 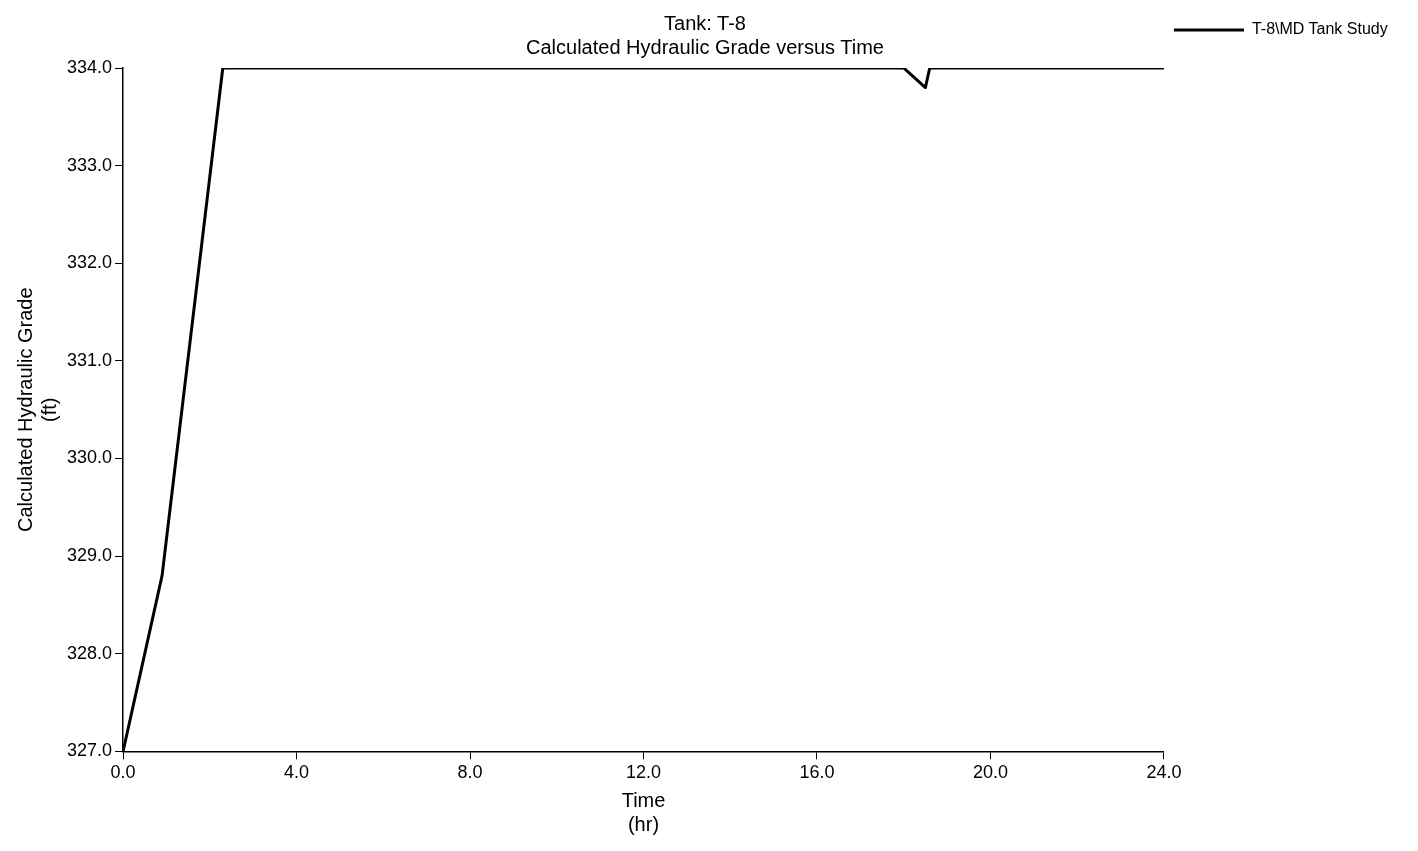 What do you see at coordinates (470, 772) in the screenshot?
I see `x-tick-label: 8.0` at bounding box center [470, 772].